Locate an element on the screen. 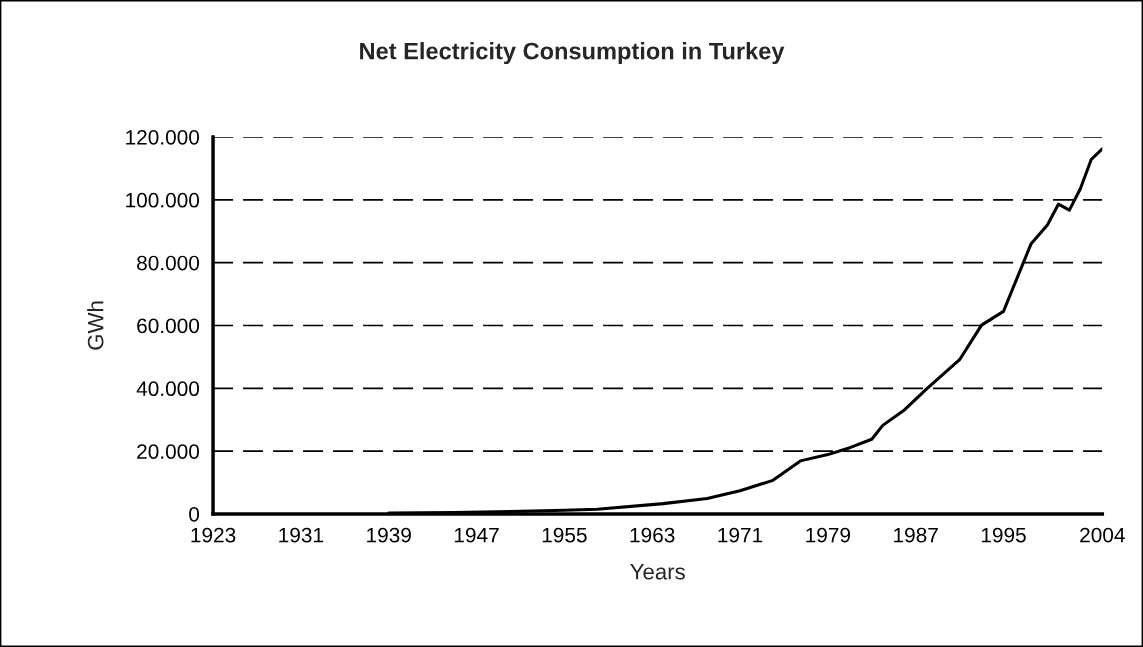 This screenshot has height=647, width=1143. x-tick-label: 1947 is located at coordinates (476, 535).